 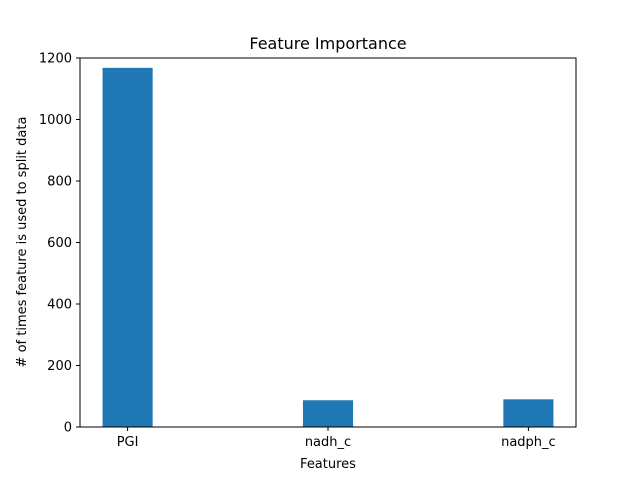 I want to click on y-tick-label: 400, so click(x=59, y=305).